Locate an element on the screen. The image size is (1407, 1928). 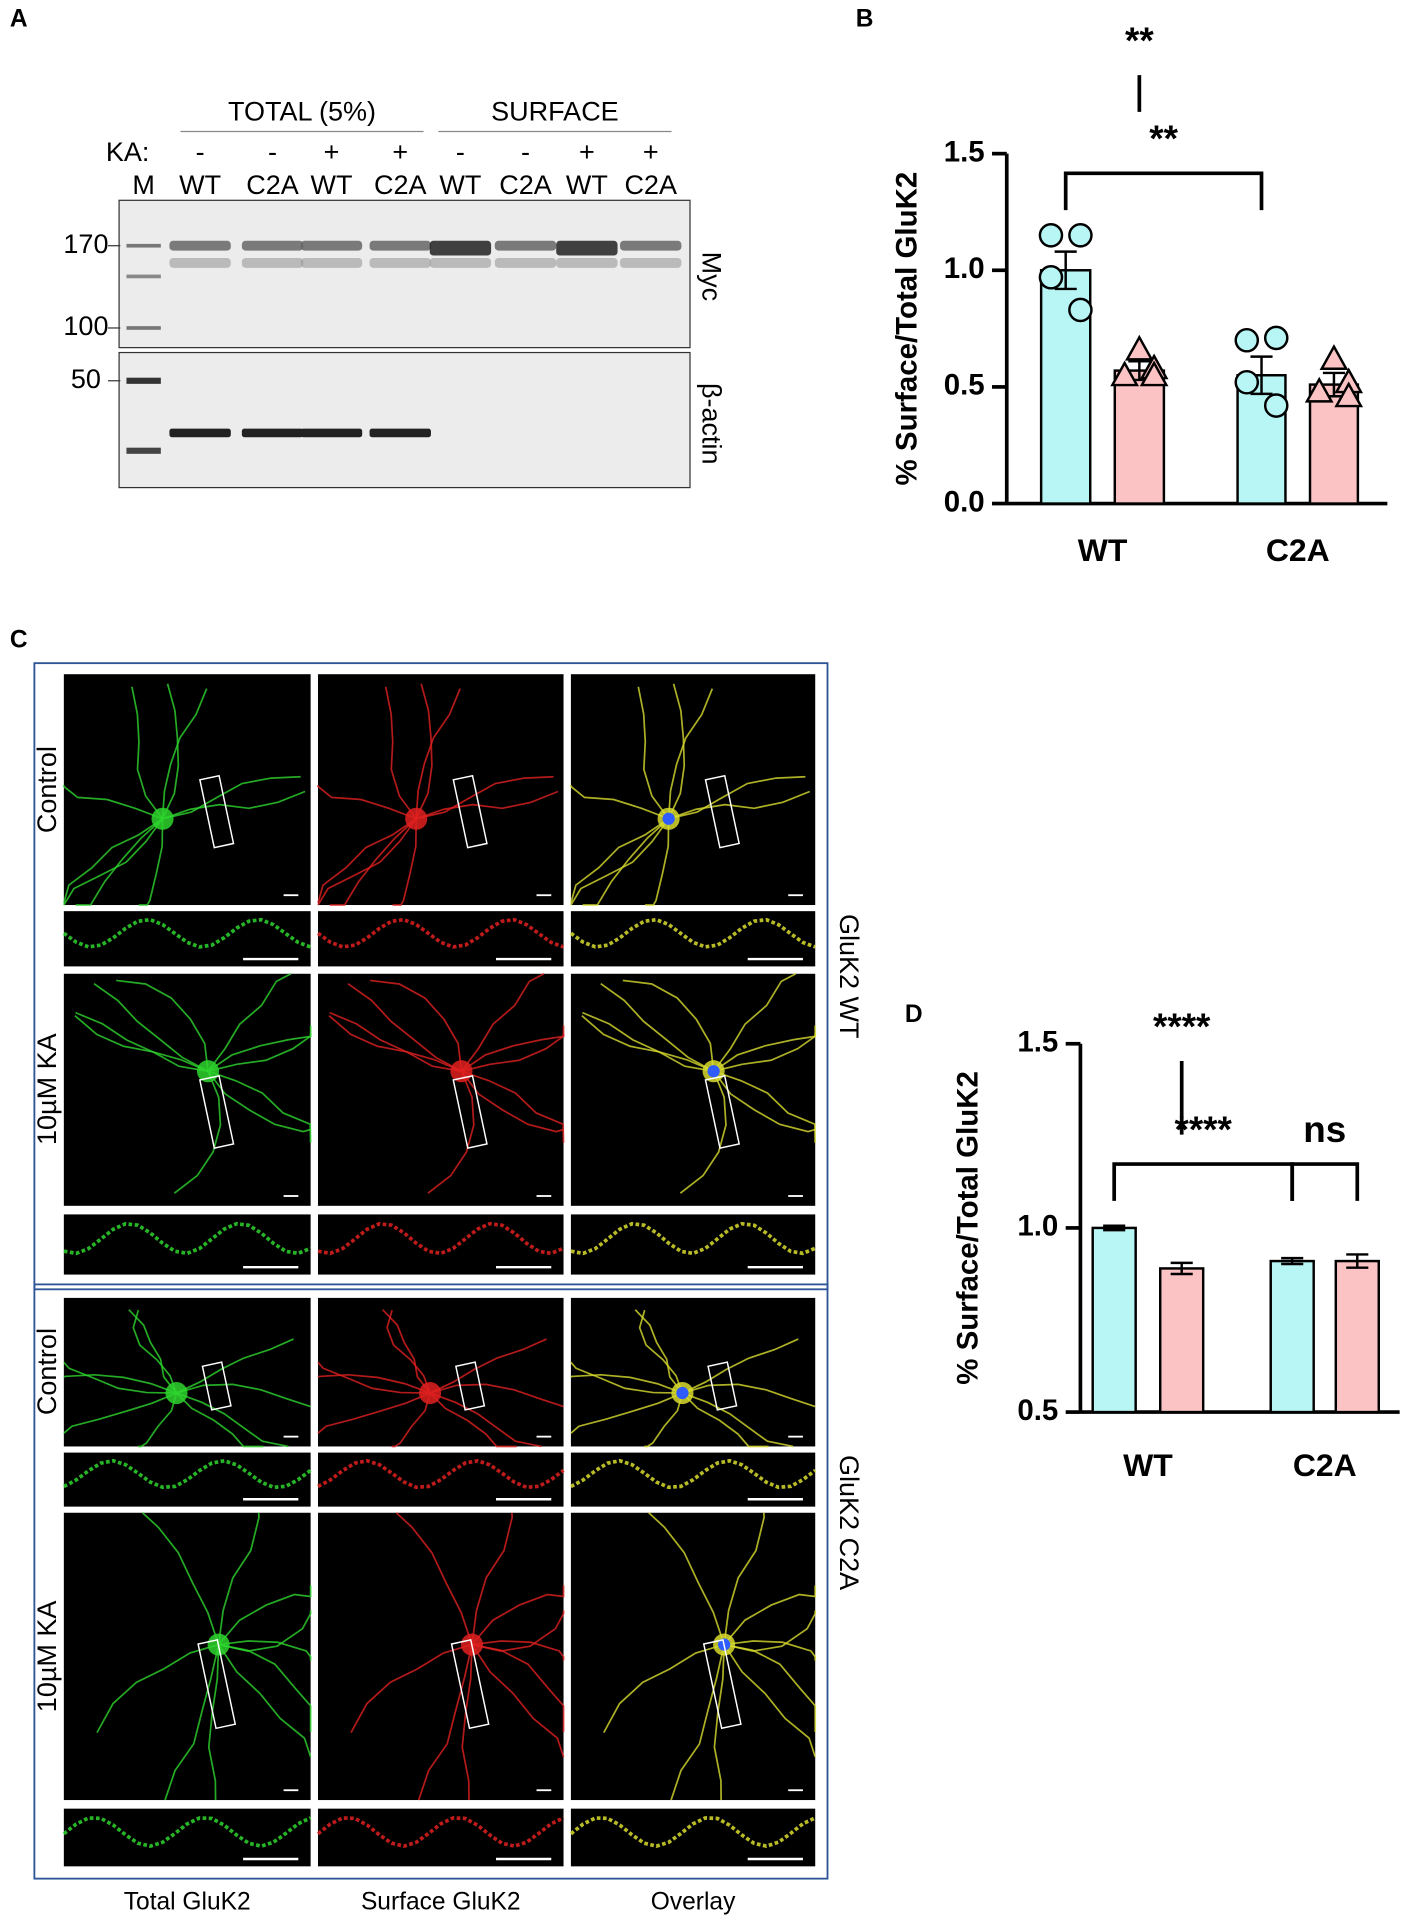
x-tick-label: C2A is located at coordinates (1325, 1465).